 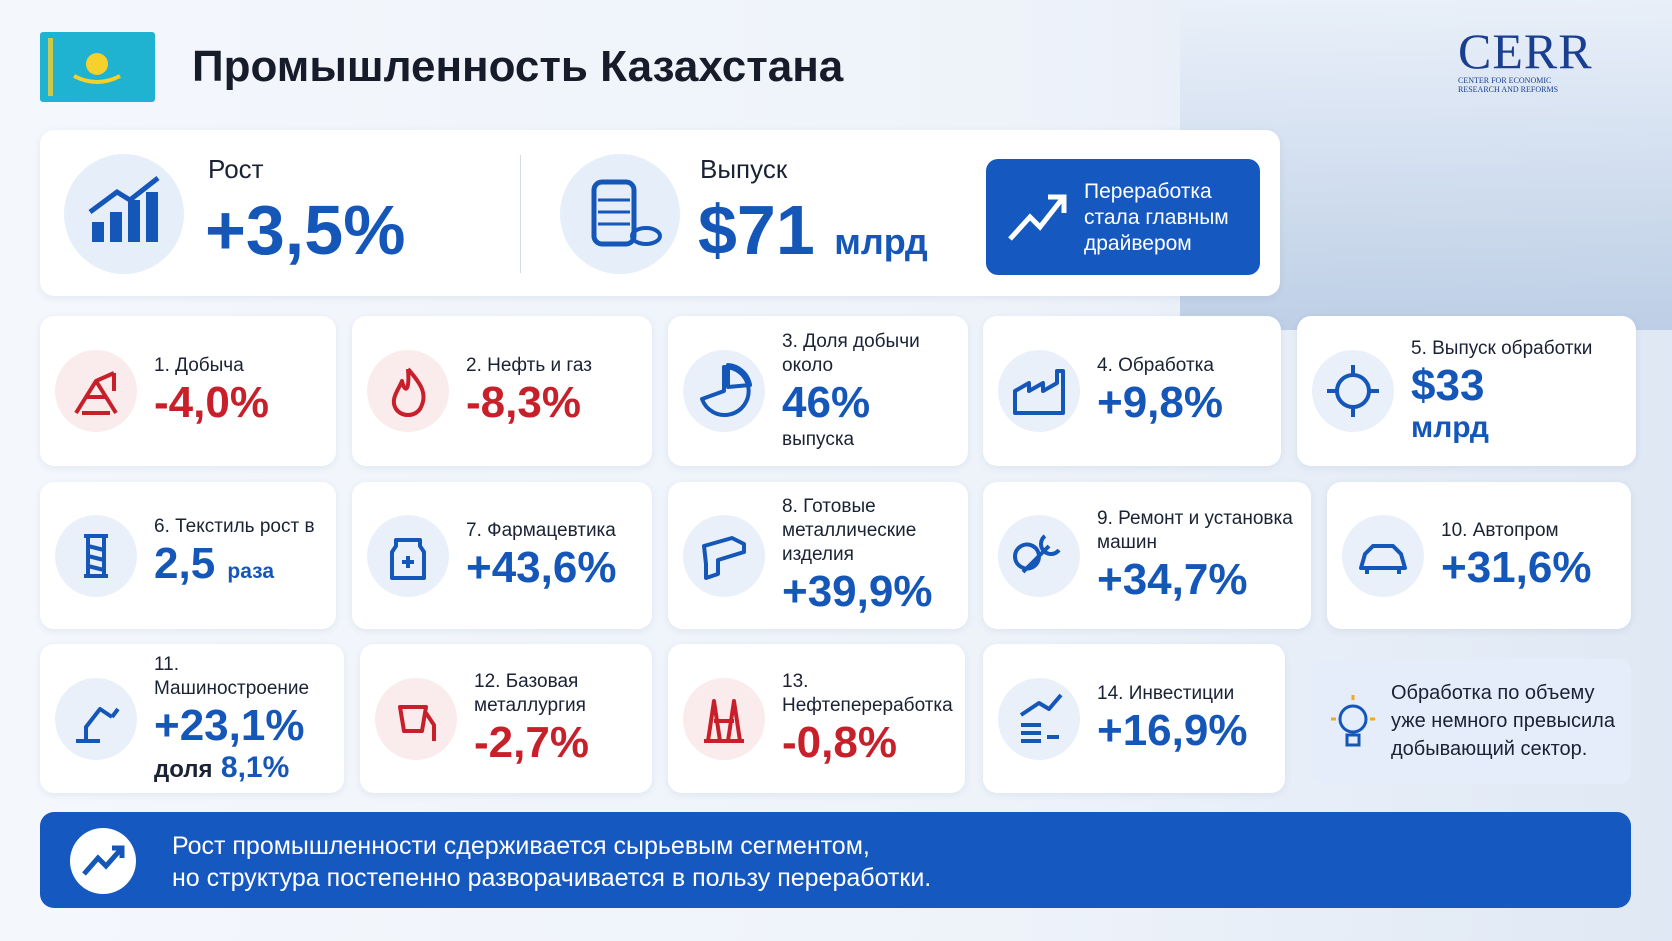 I want to click on card-text: 10. Автопром +31,6%, so click(x=1532, y=555).